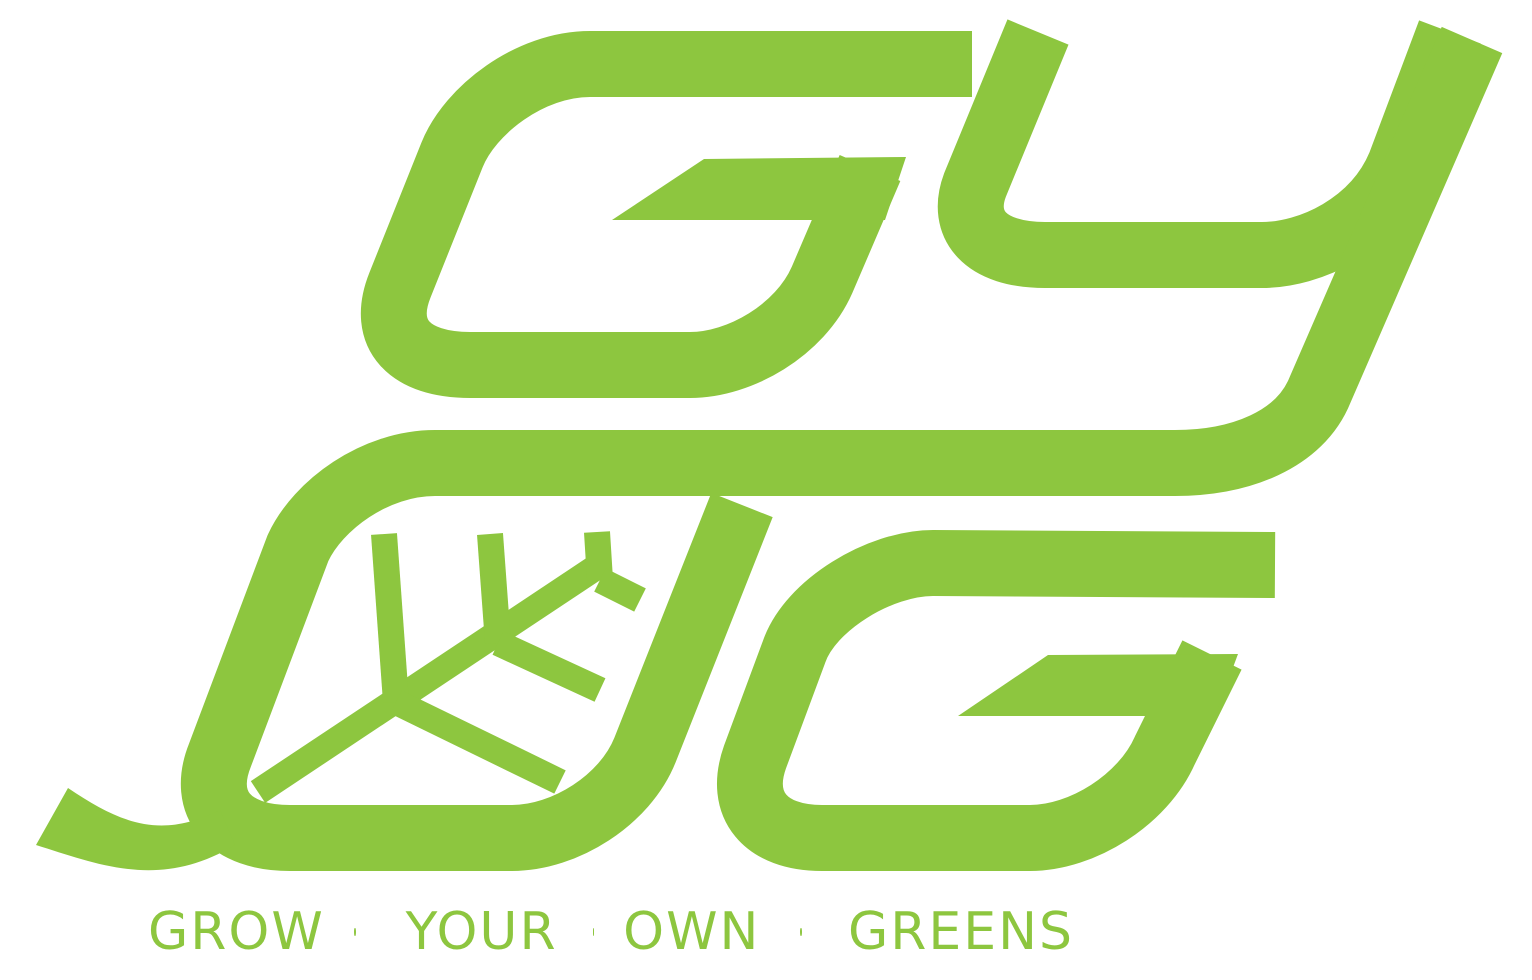 Image resolution: width=1532 pixels, height=980 pixels. What do you see at coordinates (135, 829) in the screenshot?
I see `root-swoosh-icon` at bounding box center [135, 829].